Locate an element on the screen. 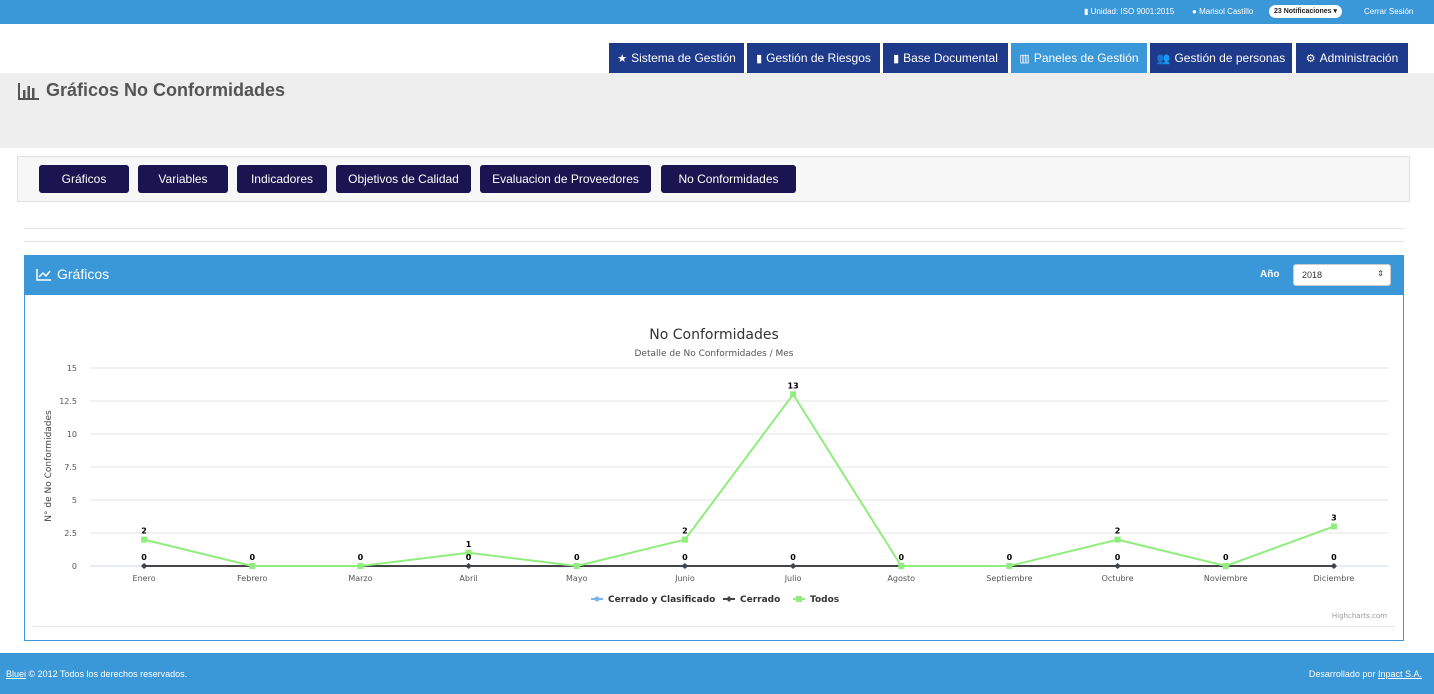  y-tick-label: 15 is located at coordinates (72, 368).